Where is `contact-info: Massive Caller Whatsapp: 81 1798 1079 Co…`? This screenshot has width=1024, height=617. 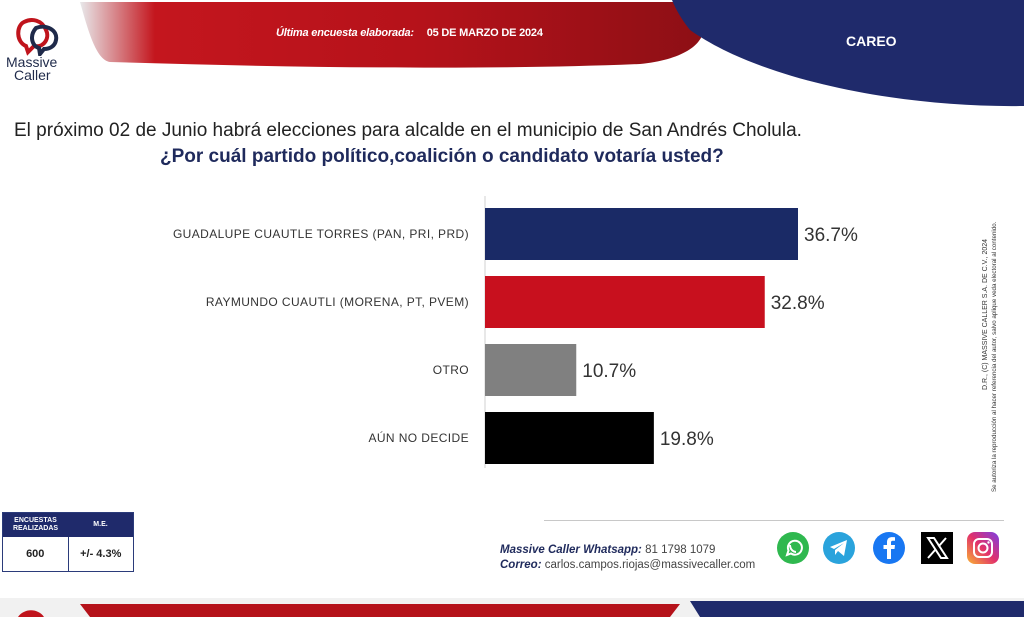 contact-info: Massive Caller Whatsapp: 81 1798 1079 Co… is located at coordinates (627, 558).